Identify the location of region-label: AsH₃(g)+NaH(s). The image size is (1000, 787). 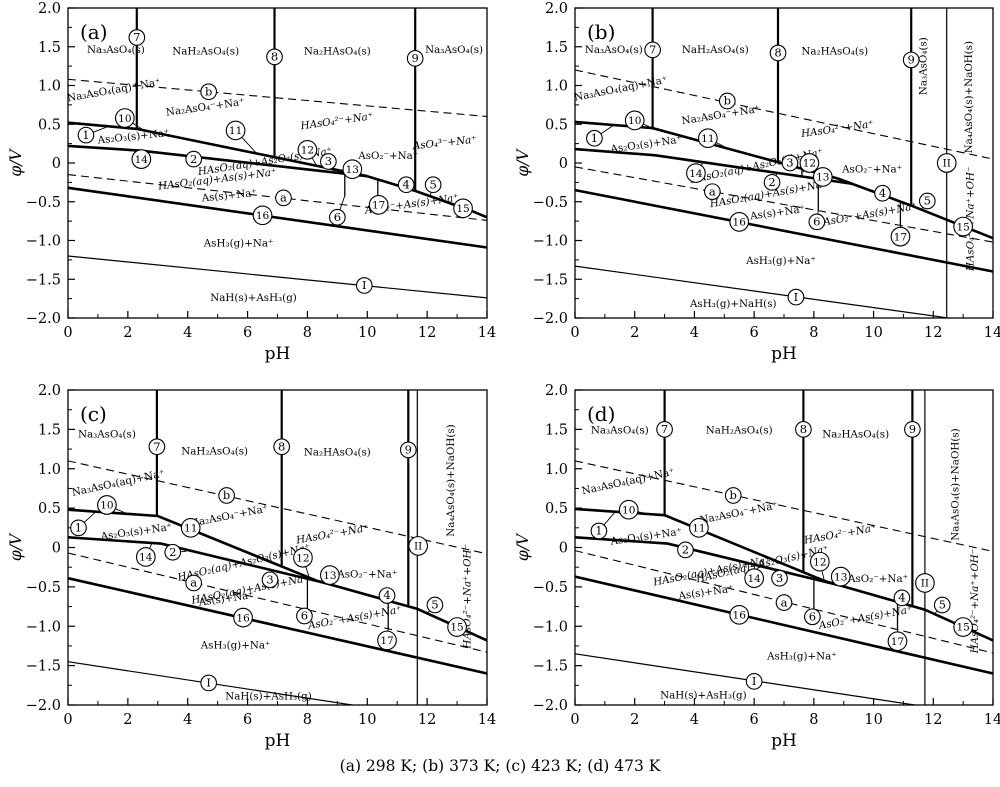
(733, 304).